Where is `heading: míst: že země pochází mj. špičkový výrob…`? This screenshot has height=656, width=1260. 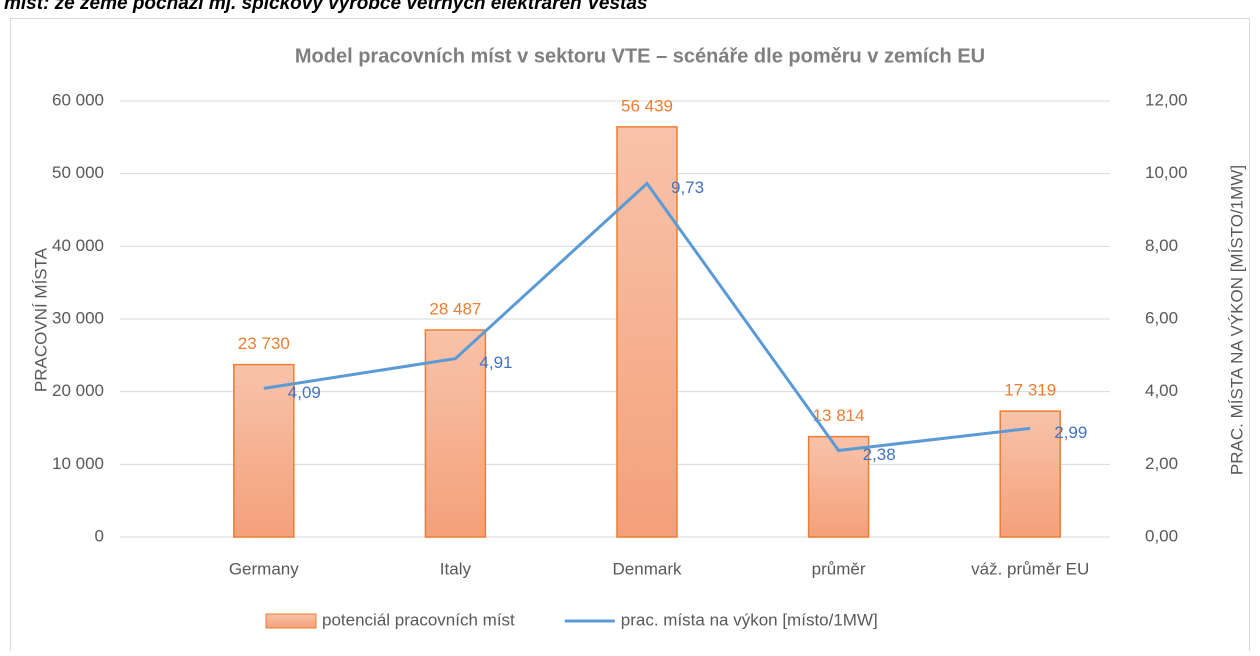 heading: míst: že země pochází mj. špičkový výrob… is located at coordinates (325, 7).